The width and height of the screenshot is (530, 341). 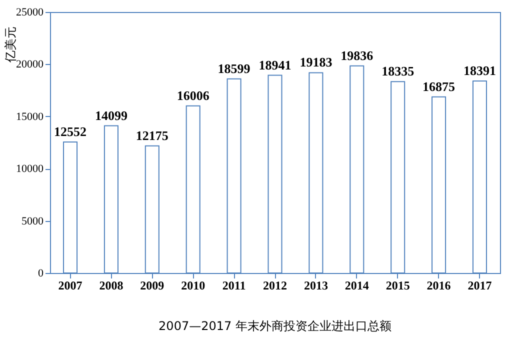 I want to click on text: 2007—2017 年末外商投资企业进出口总额, so click(x=275, y=326).